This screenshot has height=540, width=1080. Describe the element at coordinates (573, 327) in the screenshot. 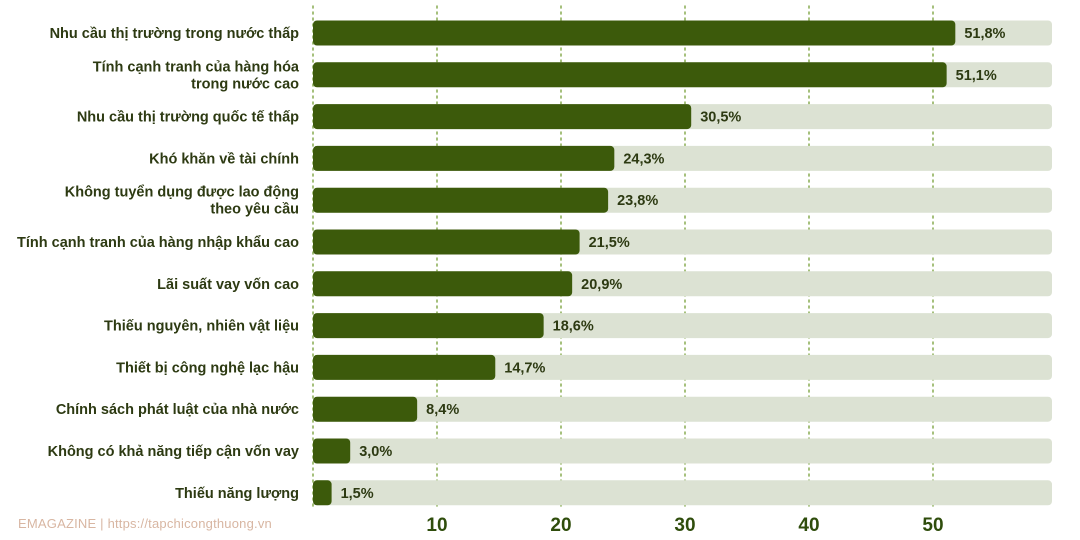

I see `value-label-7: 18,6%` at that location.